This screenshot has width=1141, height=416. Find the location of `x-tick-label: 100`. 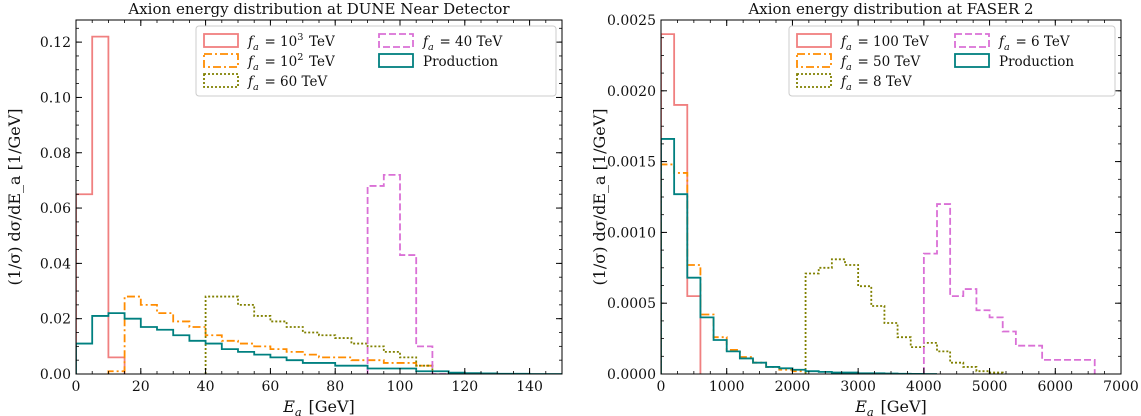

x-tick-label: 100 is located at coordinates (400, 387).